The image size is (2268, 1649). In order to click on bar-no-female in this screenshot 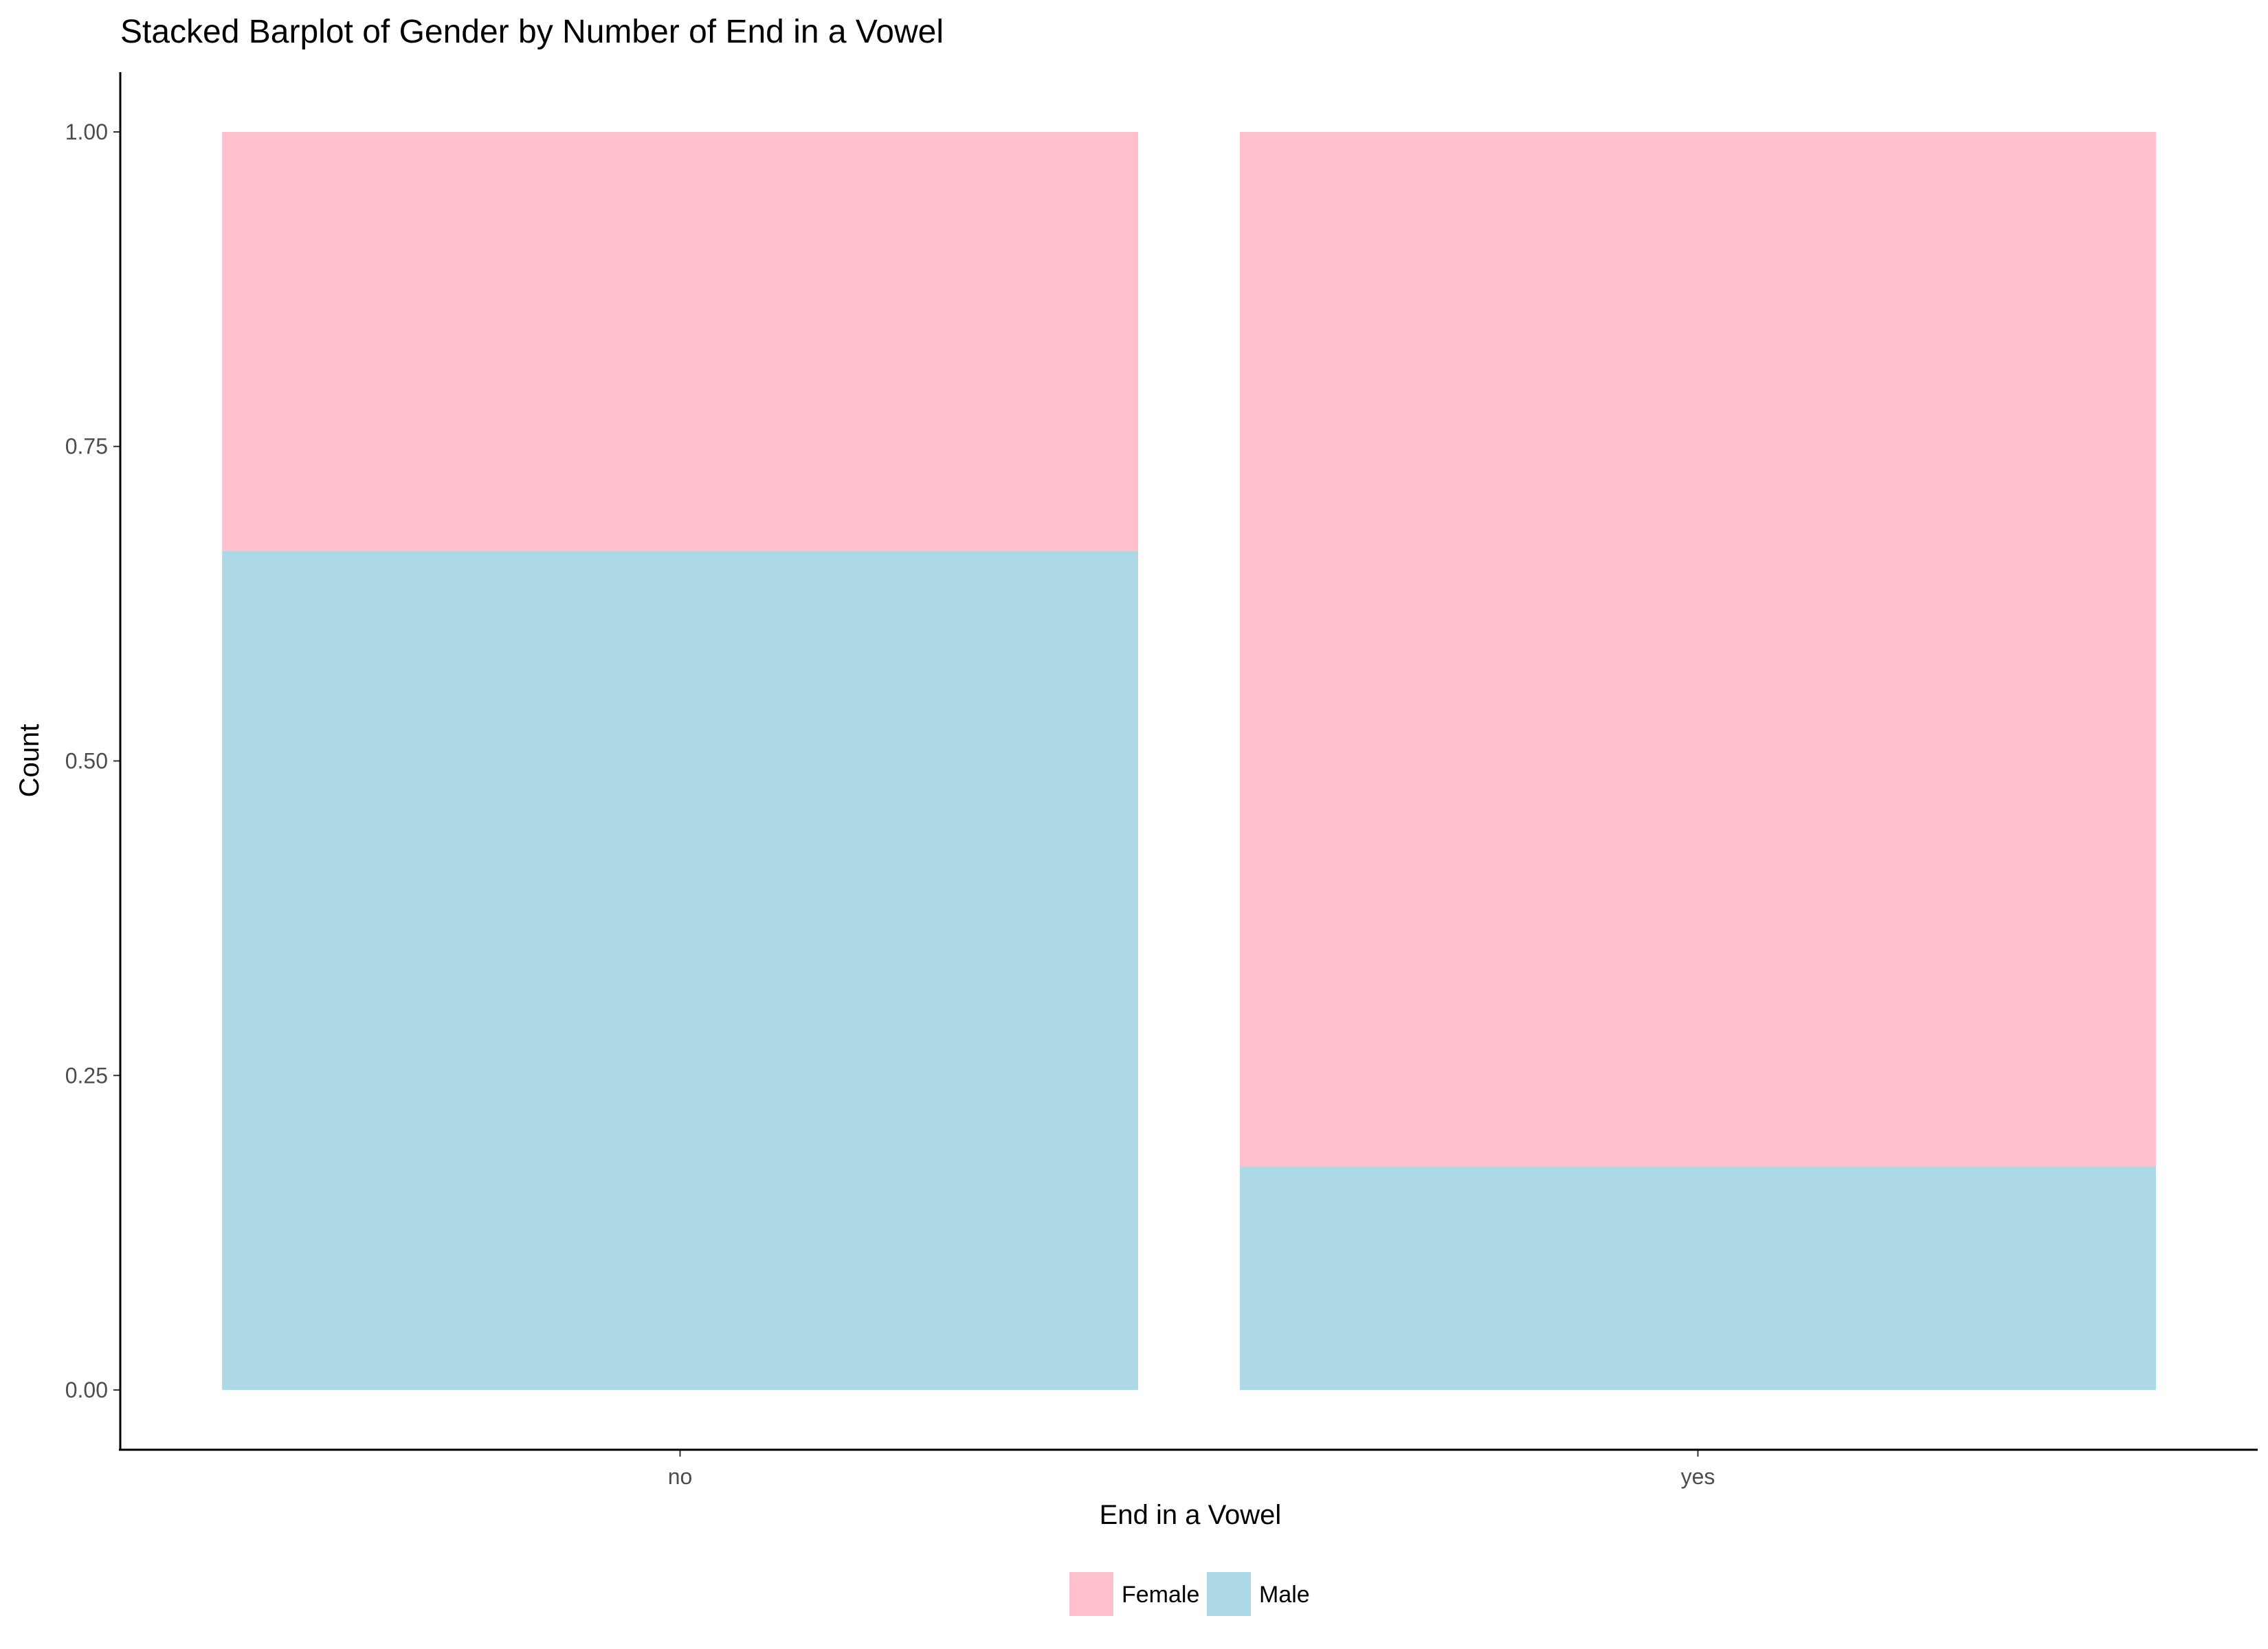, I will do `click(680, 341)`.